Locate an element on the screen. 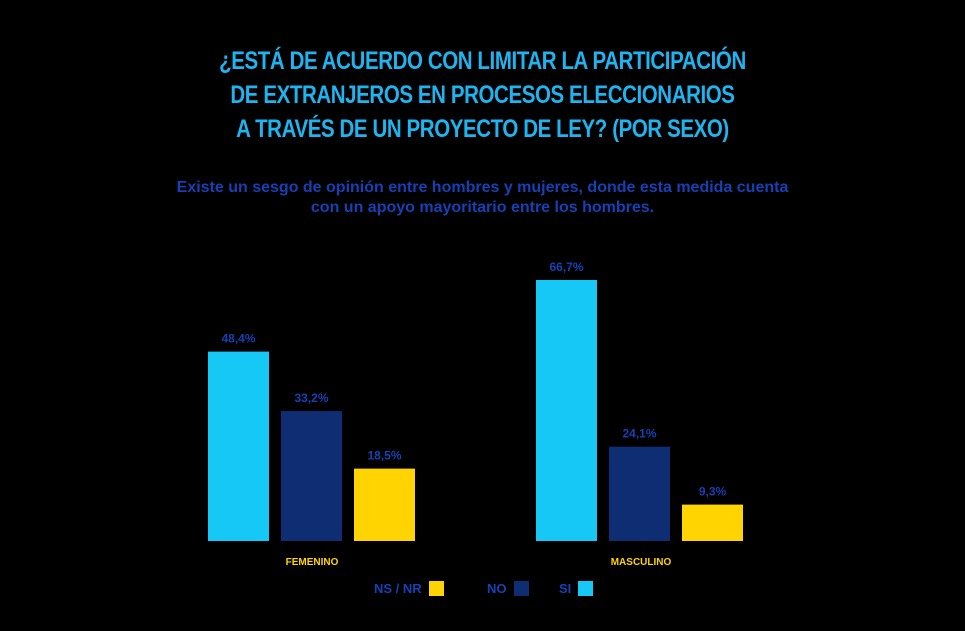 Image resolution: width=965 pixels, height=631 pixels. data-label-femenino-no: 33,2% is located at coordinates (311, 398).